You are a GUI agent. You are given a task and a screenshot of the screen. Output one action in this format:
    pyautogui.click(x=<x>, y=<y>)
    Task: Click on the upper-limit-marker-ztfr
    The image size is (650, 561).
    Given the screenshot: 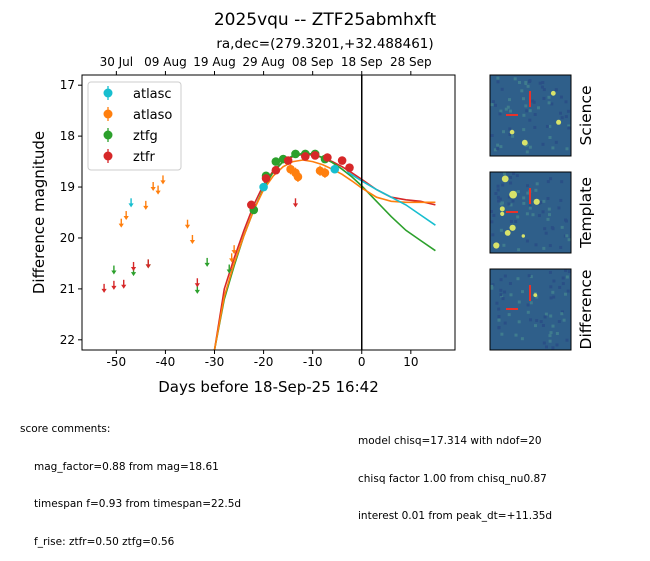 What is the action you would take?
    pyautogui.click(x=104, y=288)
    